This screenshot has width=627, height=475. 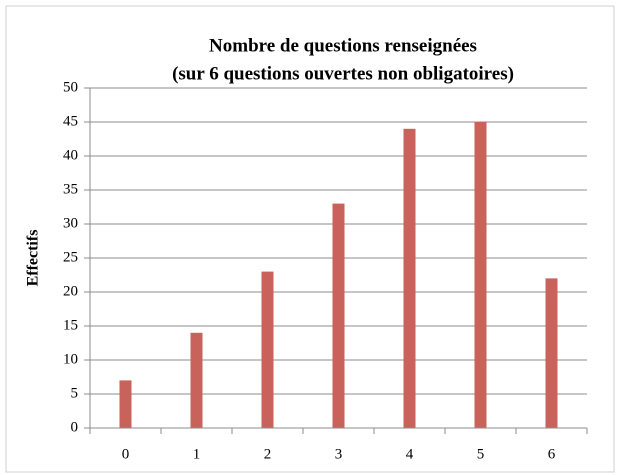 What do you see at coordinates (197, 454) in the screenshot?
I see `x-tick-label: 1` at bounding box center [197, 454].